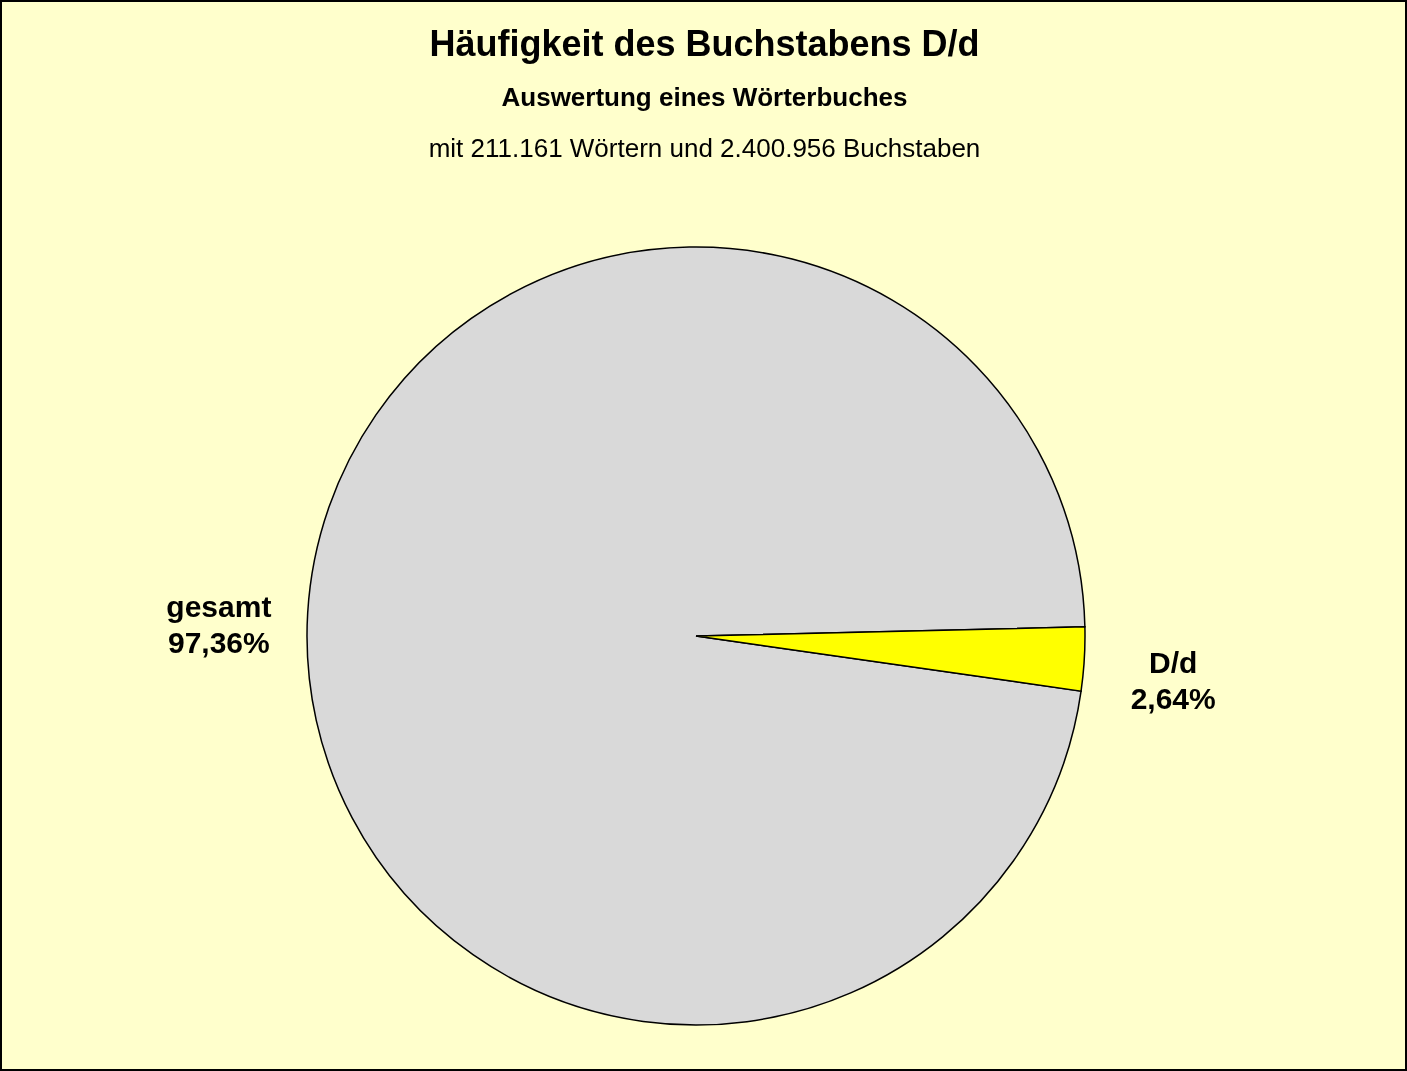  Describe the element at coordinates (704, 148) in the screenshot. I see `text: mit 211.161 Wörtern und 2.400.956 Buchstaben` at that location.